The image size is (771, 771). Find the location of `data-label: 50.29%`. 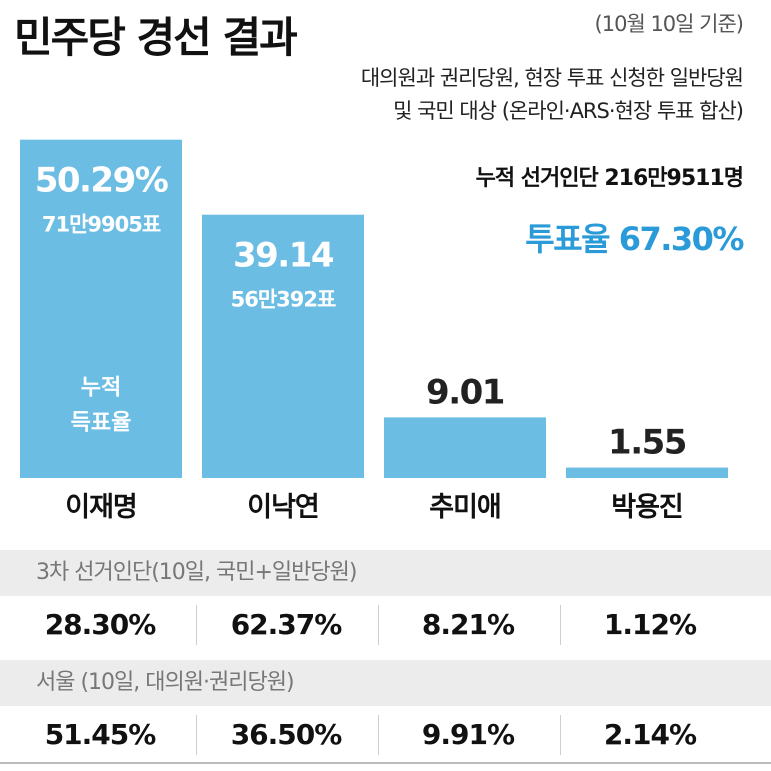

data-label: 50.29% is located at coordinates (101, 181).